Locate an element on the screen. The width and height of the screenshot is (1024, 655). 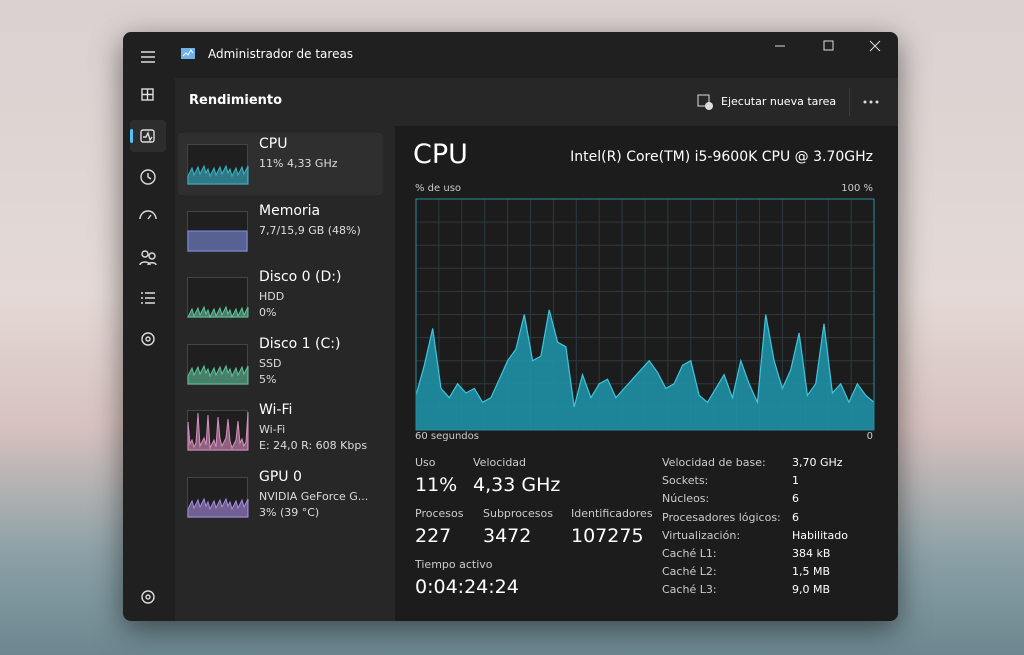
spec-label: Velocidad de base: is located at coordinates (714, 462).